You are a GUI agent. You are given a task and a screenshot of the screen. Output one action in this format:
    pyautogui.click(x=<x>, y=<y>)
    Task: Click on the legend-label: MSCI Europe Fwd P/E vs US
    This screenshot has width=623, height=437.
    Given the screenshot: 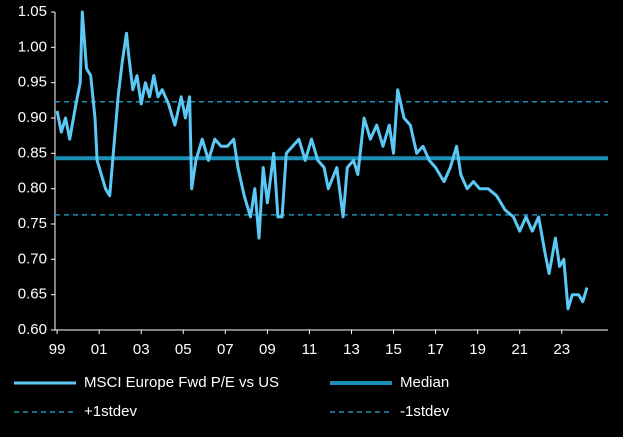 What is the action you would take?
    pyautogui.click(x=181, y=382)
    